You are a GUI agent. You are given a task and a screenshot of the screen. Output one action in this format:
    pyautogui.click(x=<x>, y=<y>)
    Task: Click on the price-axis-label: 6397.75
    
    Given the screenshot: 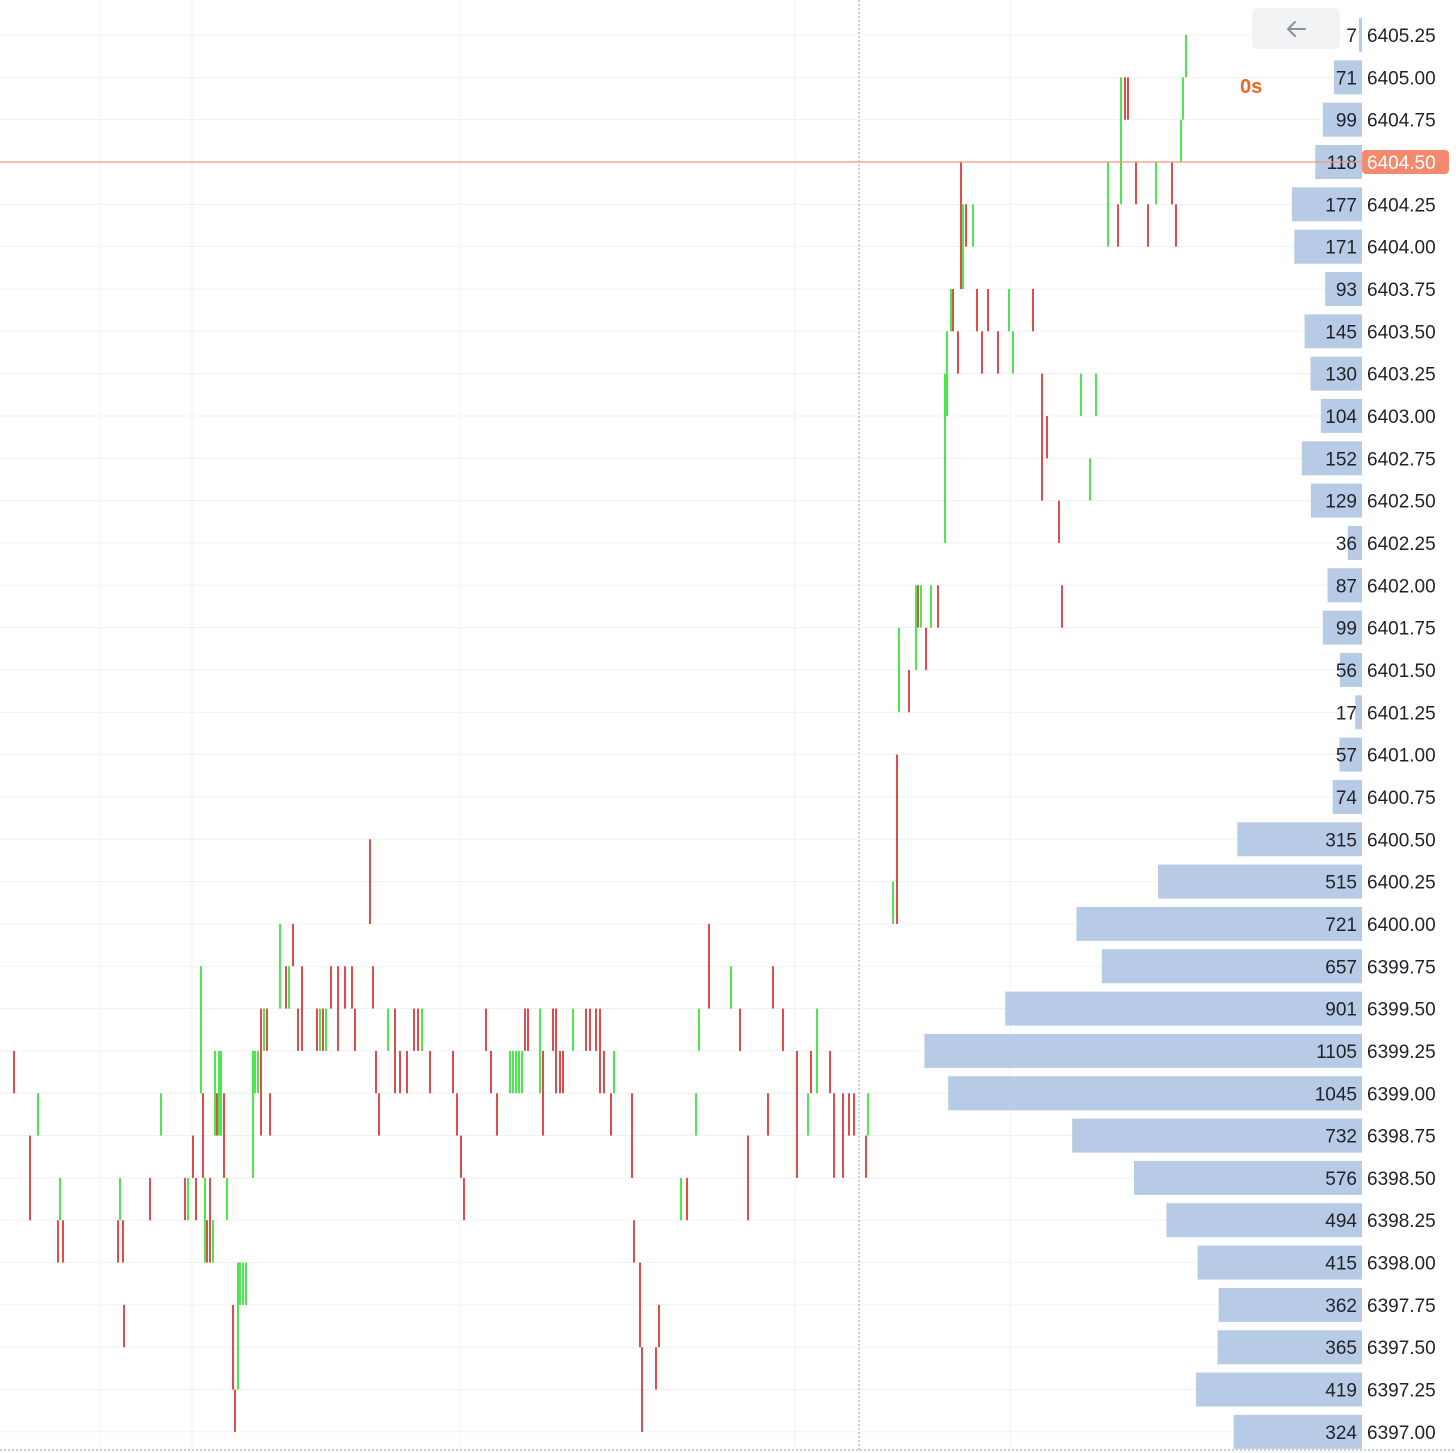 What is the action you would take?
    pyautogui.click(x=1401, y=1306)
    